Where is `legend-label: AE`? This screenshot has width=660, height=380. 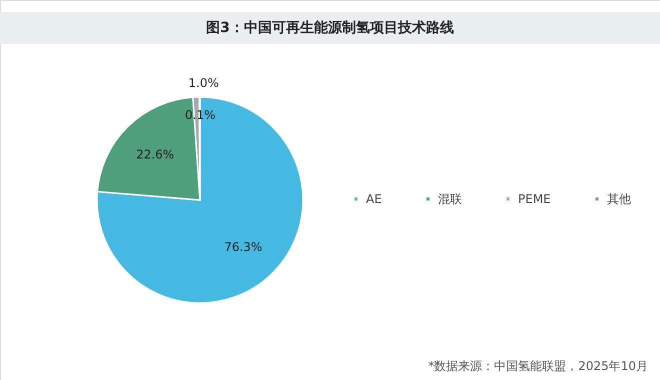
legend-label: AE is located at coordinates (374, 199).